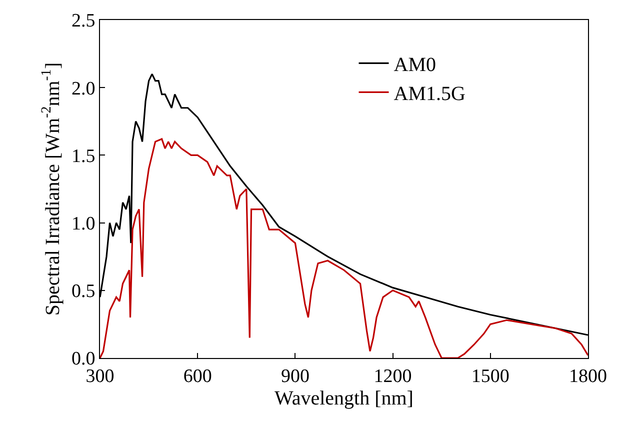 Image resolution: width=618 pixels, height=430 pixels. I want to click on x-tick-label: 1500, so click(490, 376).